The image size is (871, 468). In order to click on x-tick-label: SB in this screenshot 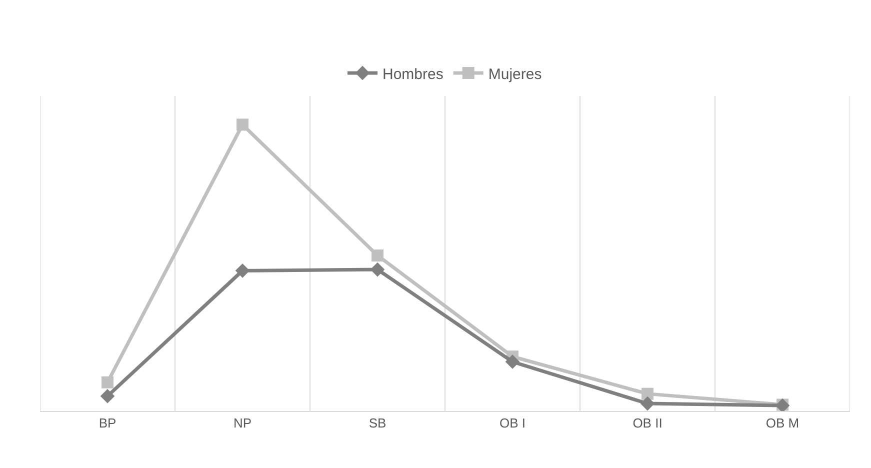, I will do `click(377, 423)`.